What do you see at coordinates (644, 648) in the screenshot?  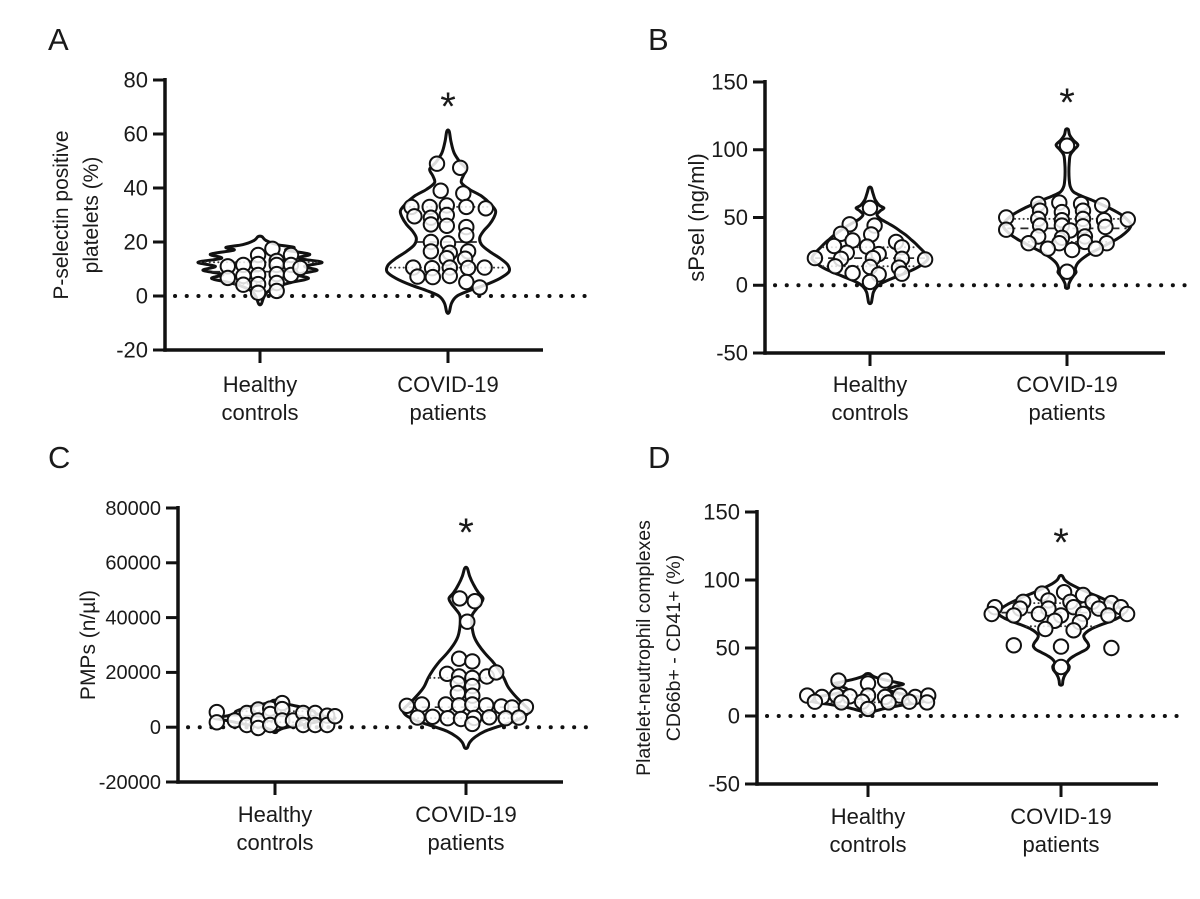 I see `y-axis-title: Platelet-neutrophil complexes` at bounding box center [644, 648].